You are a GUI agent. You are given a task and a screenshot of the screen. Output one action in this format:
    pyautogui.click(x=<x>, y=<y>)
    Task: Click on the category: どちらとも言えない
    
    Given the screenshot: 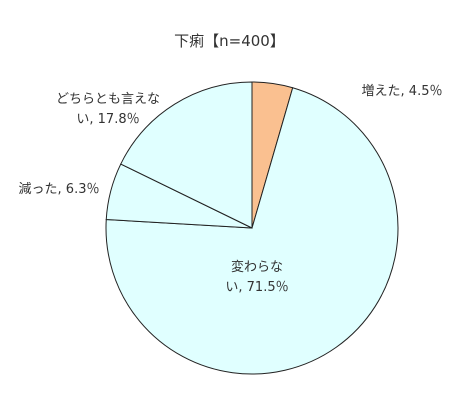 What is the action you would take?
    pyautogui.click(x=107, y=109)
    